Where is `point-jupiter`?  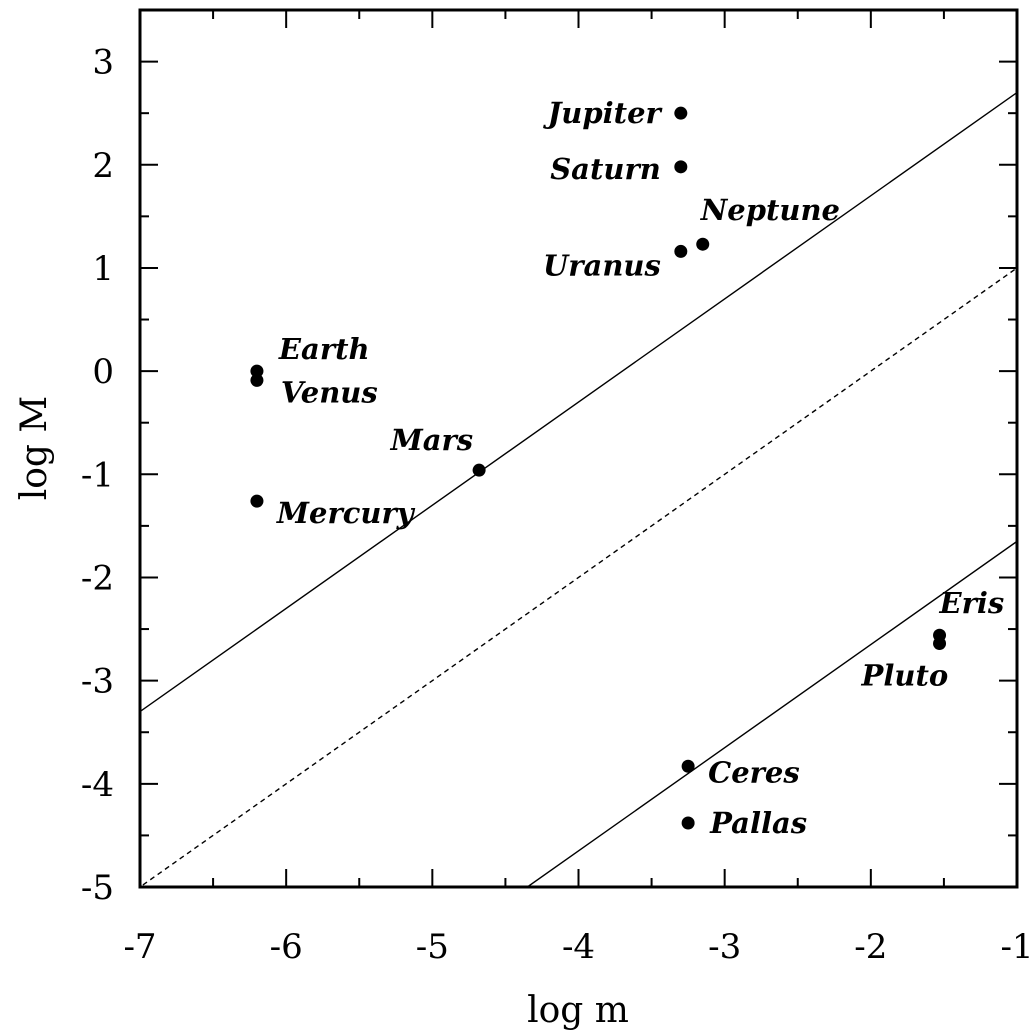
point-jupiter is located at coordinates (681, 113).